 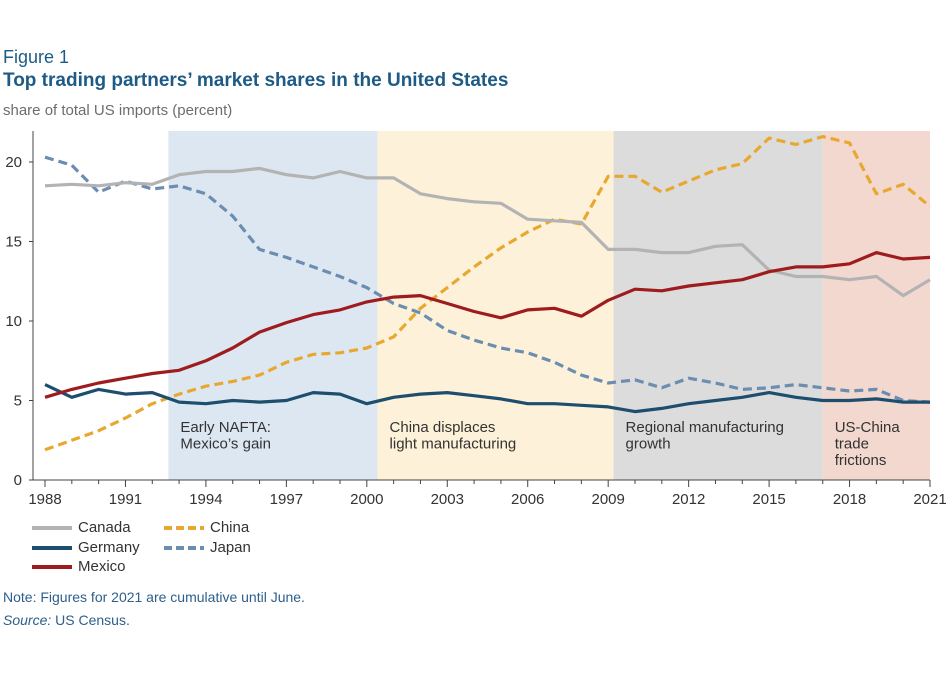 What do you see at coordinates (52, 547) in the screenshot?
I see `legend-swatch-germany` at bounding box center [52, 547].